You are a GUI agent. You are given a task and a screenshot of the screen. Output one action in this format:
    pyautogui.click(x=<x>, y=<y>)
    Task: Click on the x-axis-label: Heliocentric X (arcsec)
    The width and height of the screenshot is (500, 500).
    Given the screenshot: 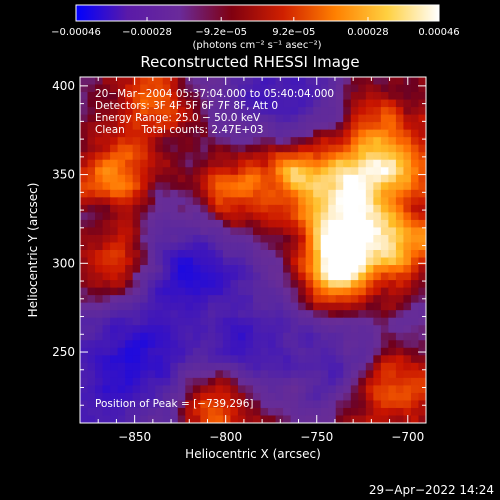 What is the action you would take?
    pyautogui.click(x=253, y=454)
    